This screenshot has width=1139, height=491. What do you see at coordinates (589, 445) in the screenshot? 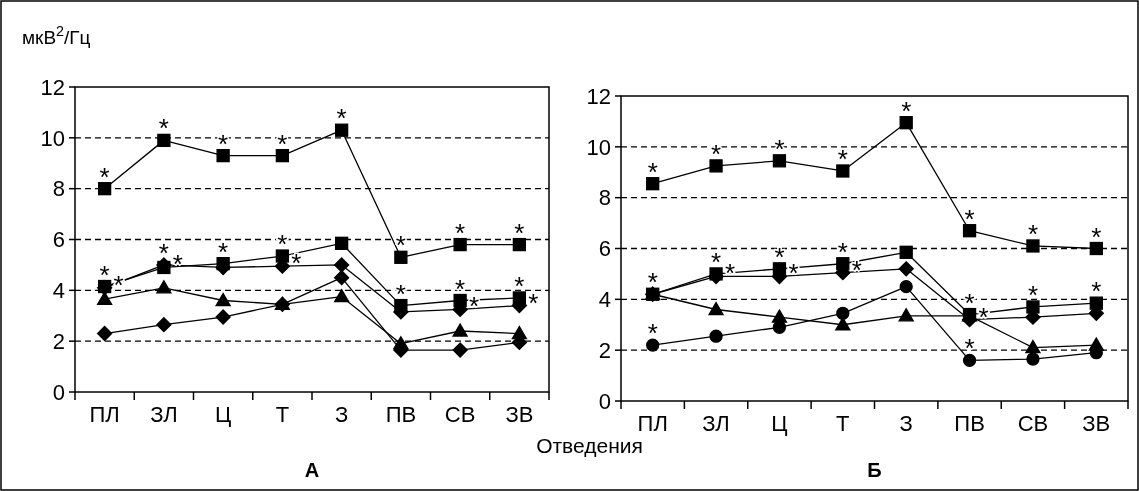
I see `x-axis-title: Отведения` at bounding box center [589, 445].